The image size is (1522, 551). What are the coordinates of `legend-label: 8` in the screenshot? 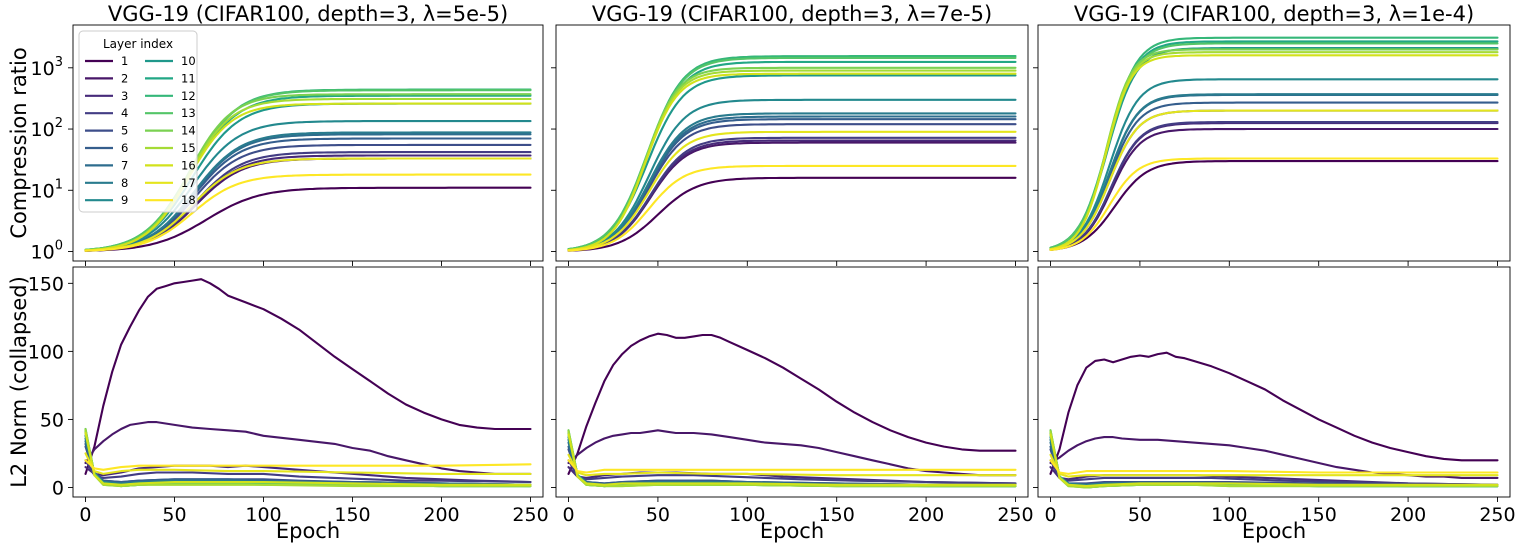 It's located at (124, 183).